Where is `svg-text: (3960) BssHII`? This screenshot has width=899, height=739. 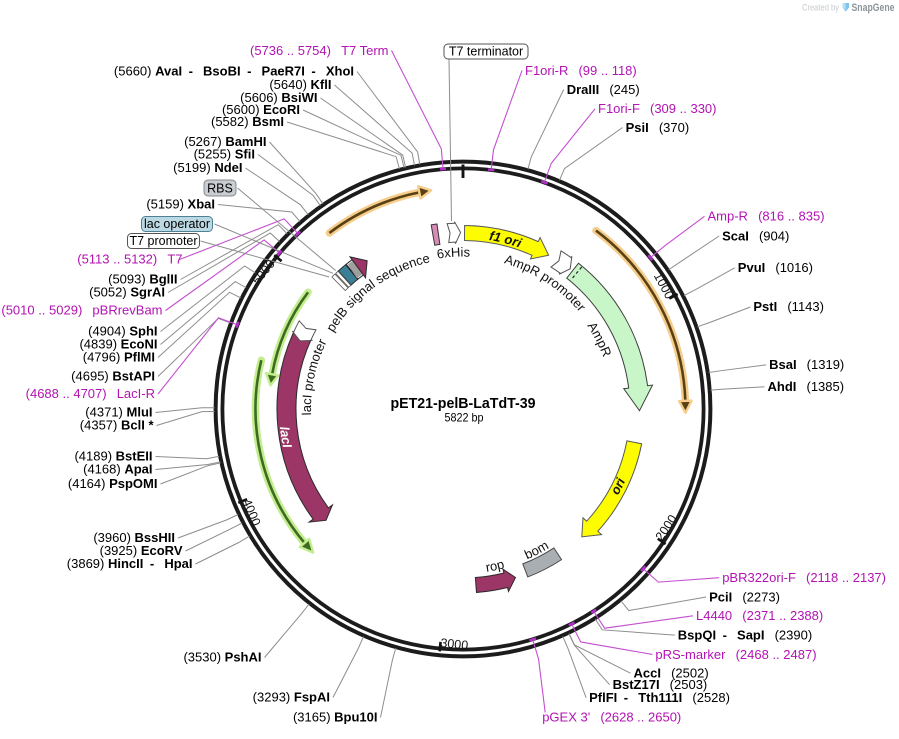
svg-text: (3960) BssHII is located at coordinates (134, 537).